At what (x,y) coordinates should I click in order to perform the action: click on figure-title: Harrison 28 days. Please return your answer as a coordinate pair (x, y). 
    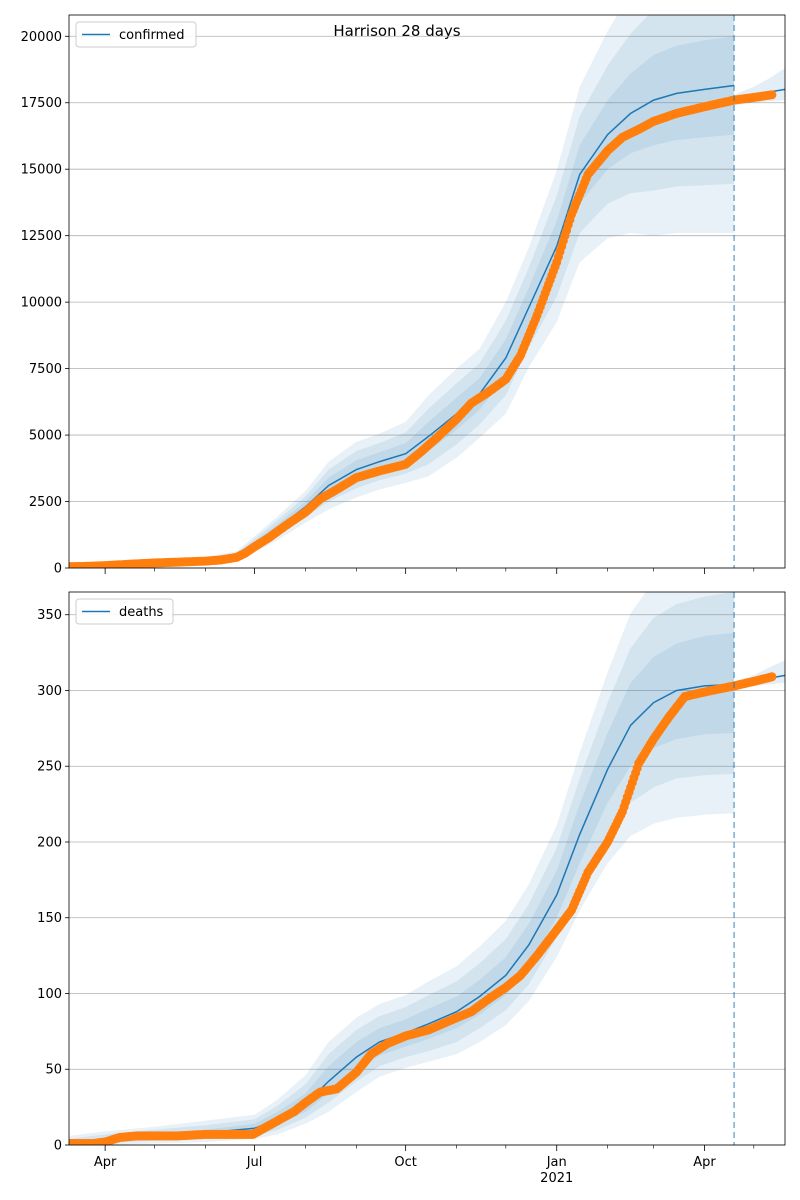
    Looking at the image, I should click on (396, 31).